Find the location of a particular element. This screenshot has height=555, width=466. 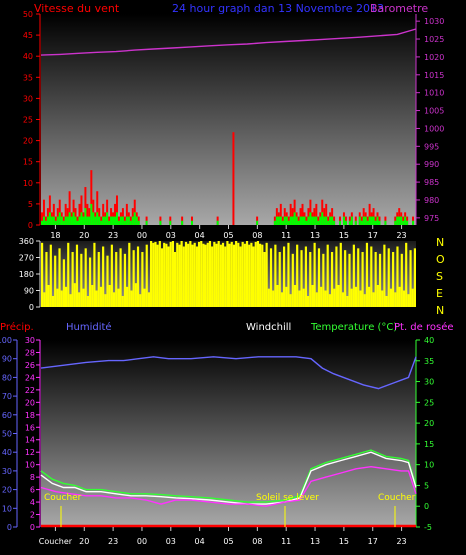

pressure-tick-label: 995 is located at coordinates (431, 146).